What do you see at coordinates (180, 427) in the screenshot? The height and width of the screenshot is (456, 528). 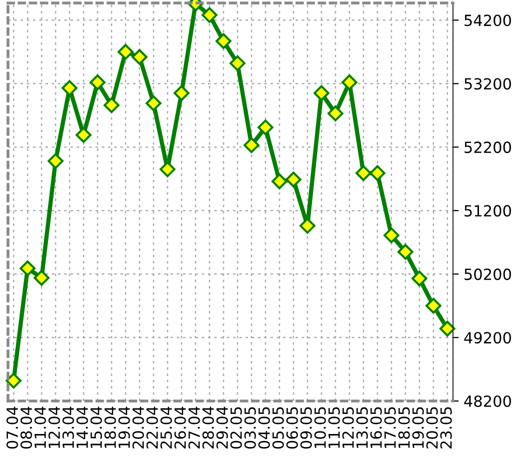 I see `x-tick-label: 26.04` at bounding box center [180, 427].